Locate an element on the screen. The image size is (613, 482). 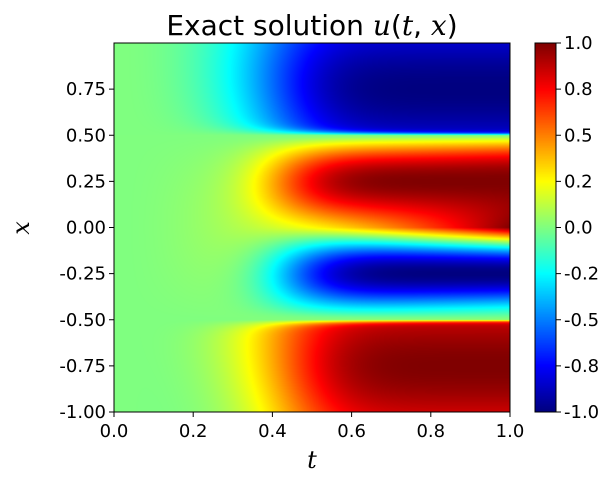
x-tick-label: 0.2 is located at coordinates (193, 431).